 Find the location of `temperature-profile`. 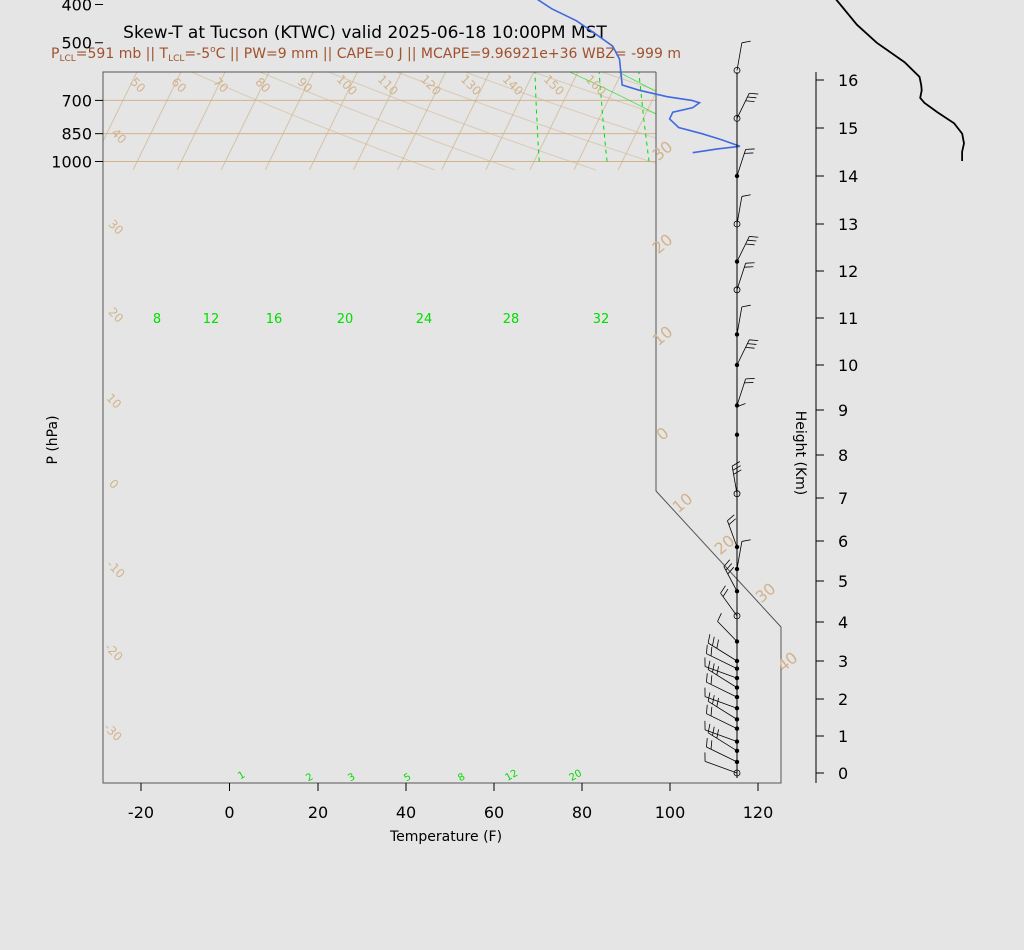

temperature-profile is located at coordinates (900, 80).